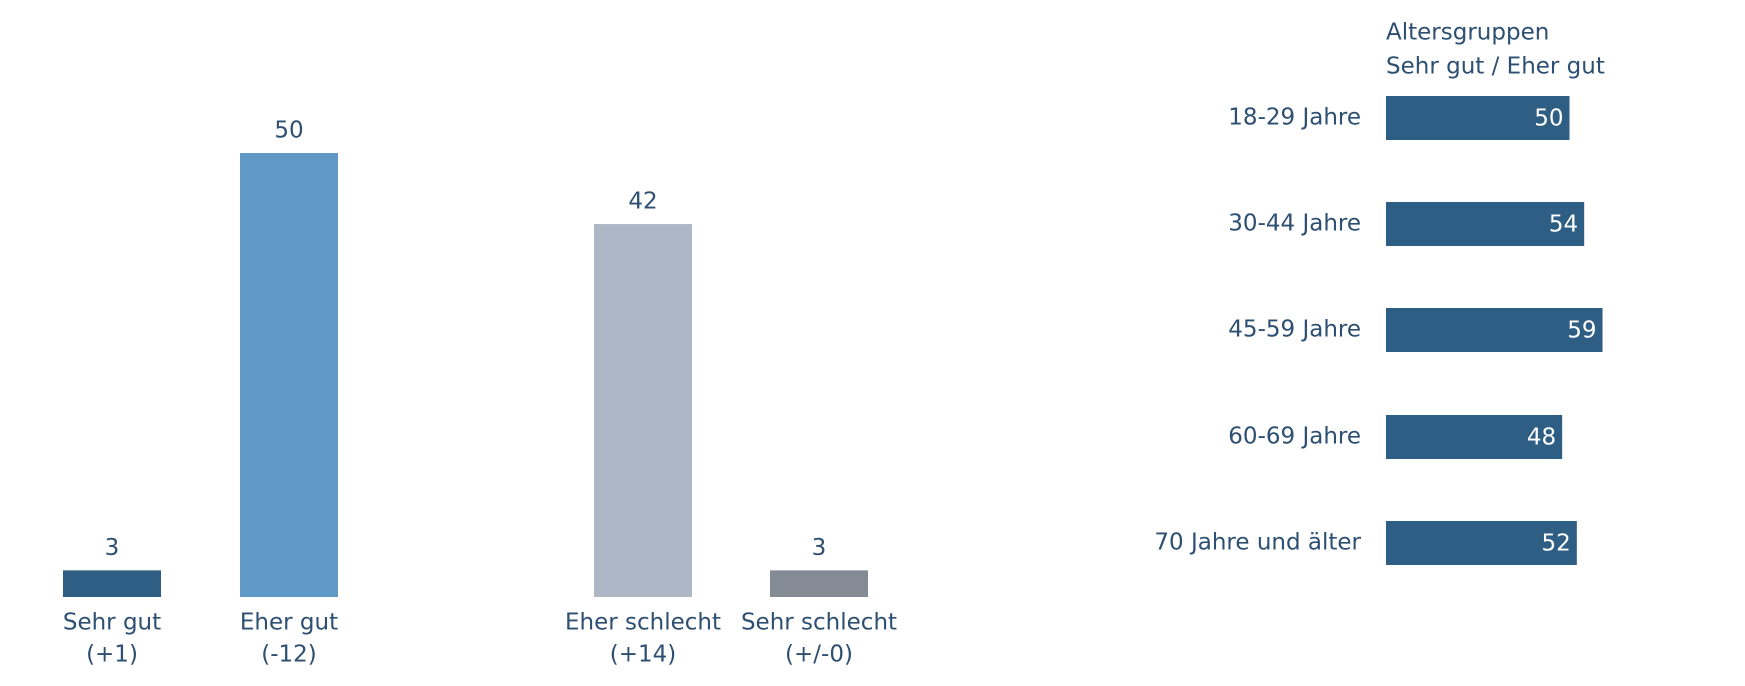 This screenshot has height=686, width=1745. Describe the element at coordinates (112, 623) in the screenshot. I see `category-label: Sehr gut` at that location.